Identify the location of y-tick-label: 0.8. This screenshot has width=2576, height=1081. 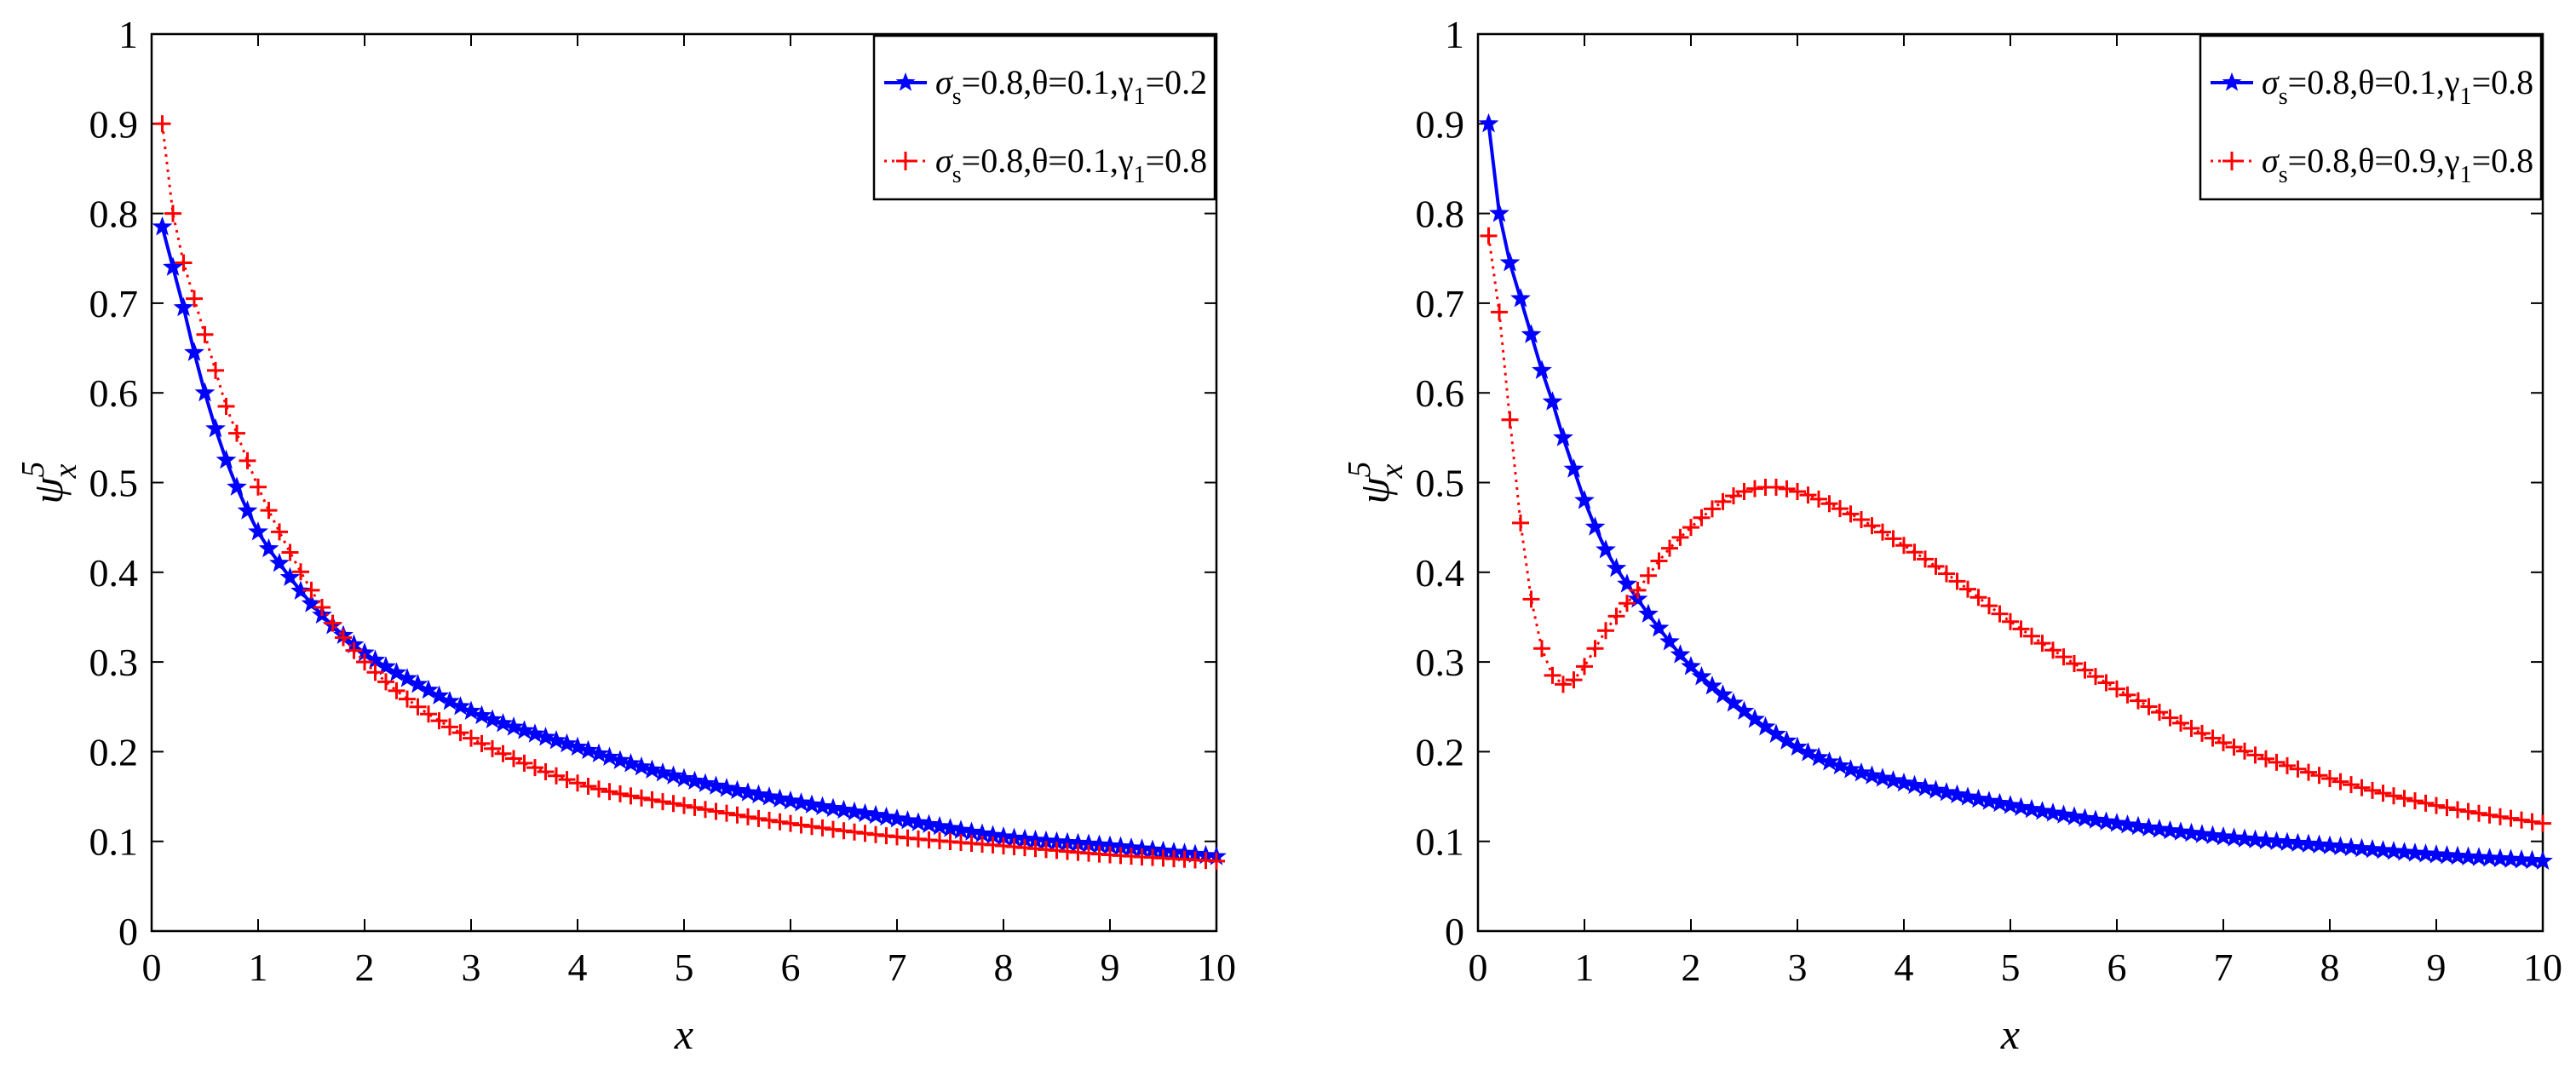
(1441, 214).